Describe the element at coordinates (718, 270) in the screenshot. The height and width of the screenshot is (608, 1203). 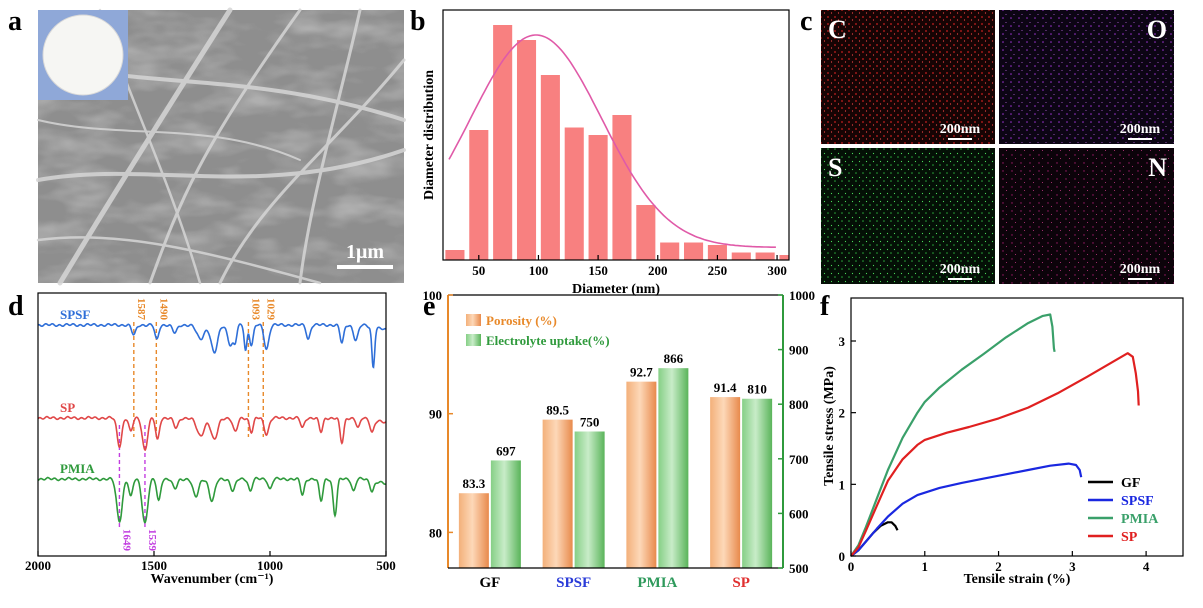
I see `b-x-tick-label: 250` at that location.